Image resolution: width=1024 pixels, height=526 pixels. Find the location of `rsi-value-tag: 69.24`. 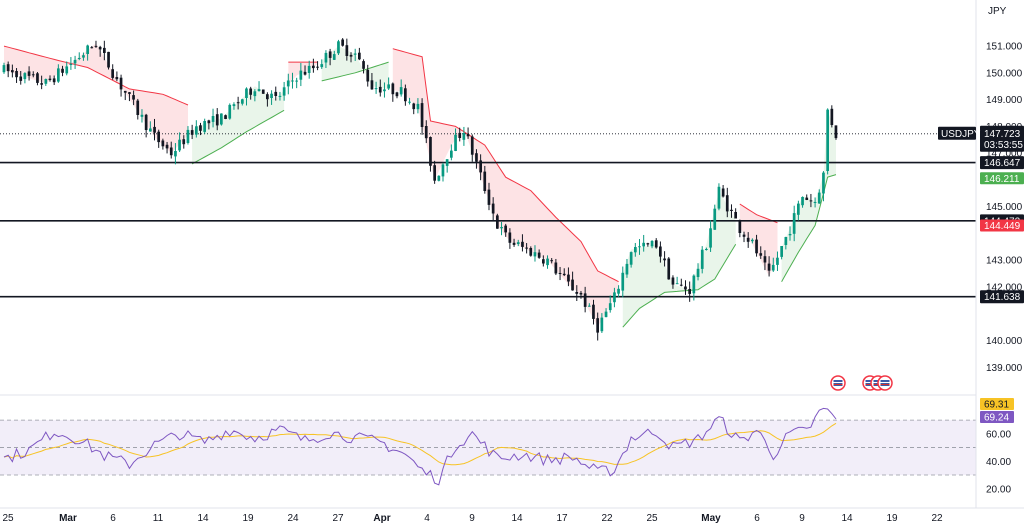

rsi-value-tag: 69.24 is located at coordinates (997, 417).